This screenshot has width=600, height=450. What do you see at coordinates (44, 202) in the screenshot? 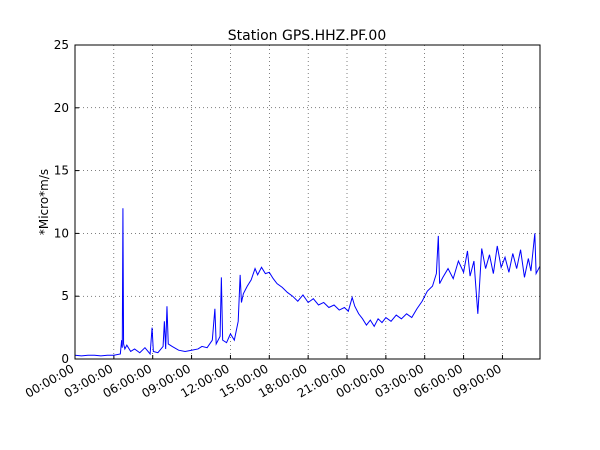
I see `y-axis-label: *Micro*m/s` at bounding box center [44, 202].